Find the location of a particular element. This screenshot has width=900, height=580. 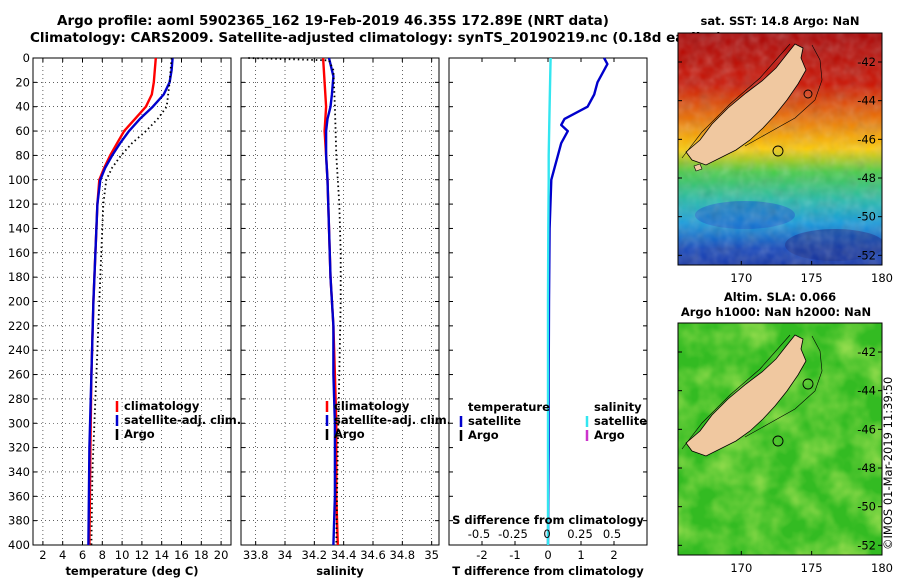

sla-map: -42 -44 -46 -48 -50 -52 170 175 180 is located at coordinates (785, 448).